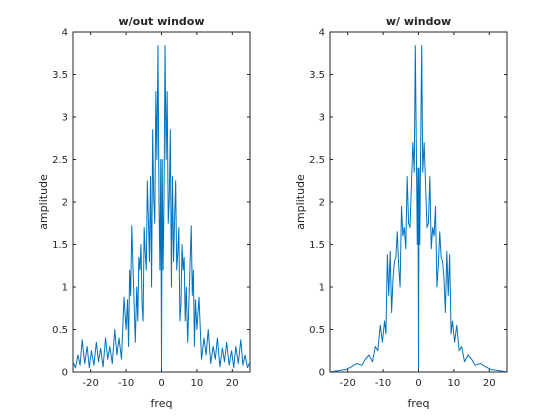  Describe the element at coordinates (348, 383) in the screenshot. I see `right-x-tick-label: -20` at that location.